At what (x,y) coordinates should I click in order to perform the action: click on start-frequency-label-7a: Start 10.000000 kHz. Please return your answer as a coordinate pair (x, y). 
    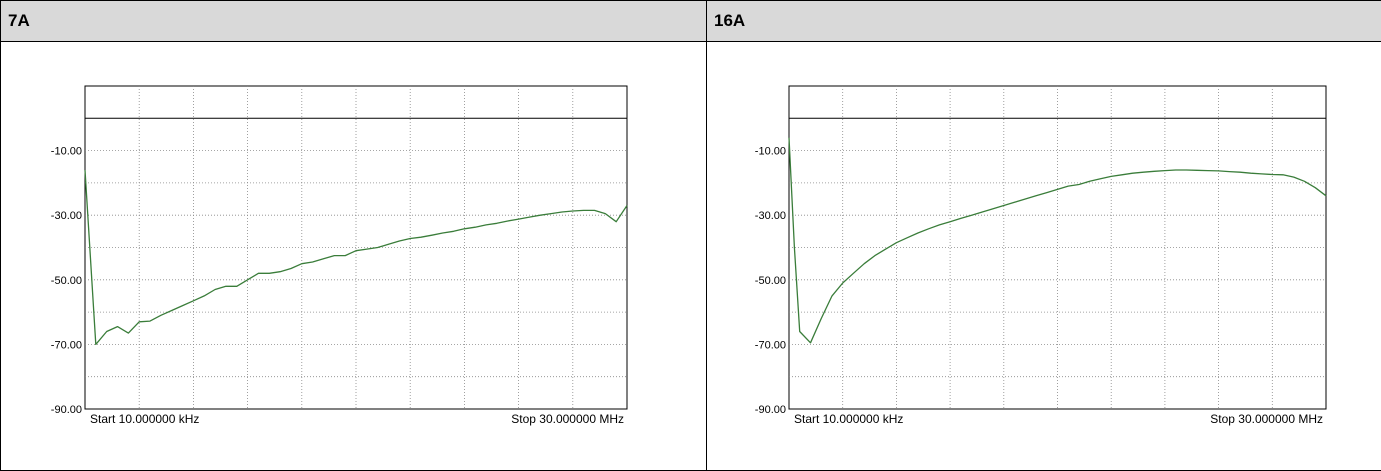
    Looking at the image, I should click on (144, 419).